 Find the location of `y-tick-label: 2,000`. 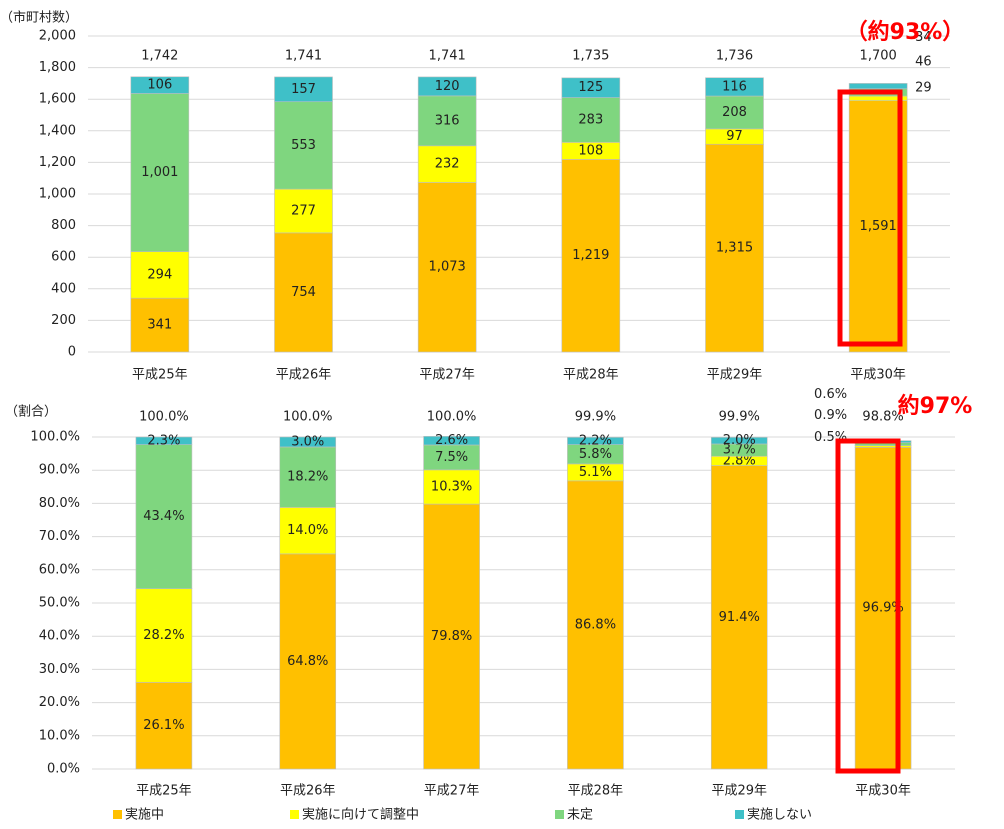

y-tick-label: 2,000 is located at coordinates (57, 36).